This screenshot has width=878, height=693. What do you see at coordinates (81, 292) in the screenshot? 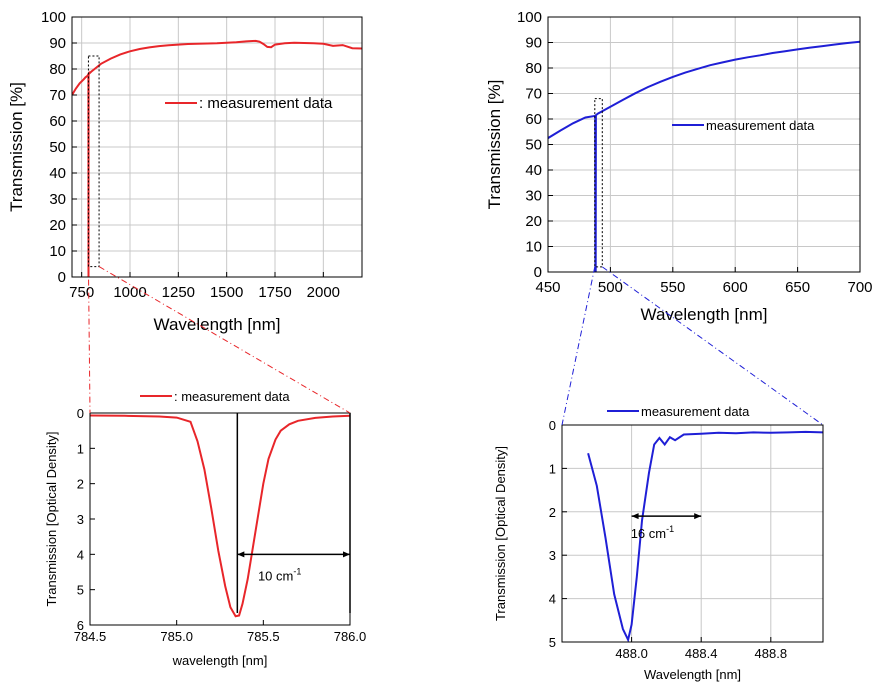
I see `x-tick-label: 750` at bounding box center [81, 292].